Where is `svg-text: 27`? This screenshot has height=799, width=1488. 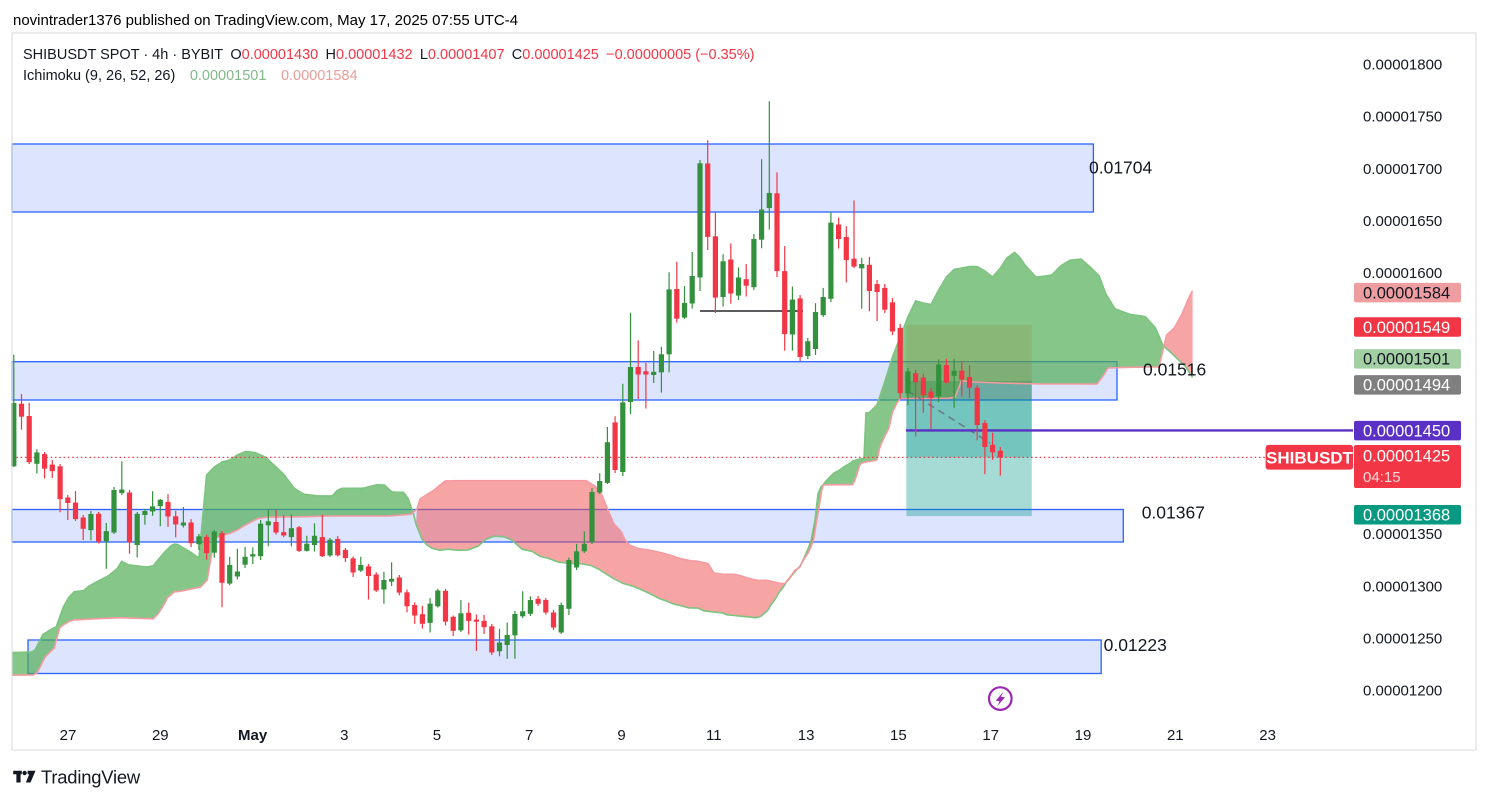
svg-text: 27 is located at coordinates (68, 735).